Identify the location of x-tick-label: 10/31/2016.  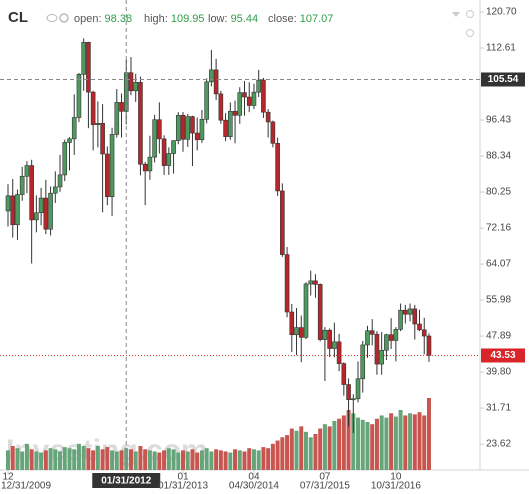
(396, 486).